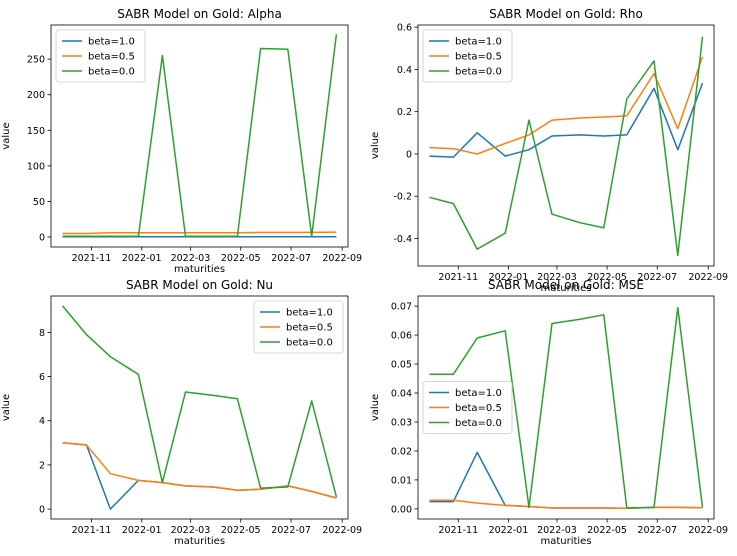  Describe the element at coordinates (199, 285) in the screenshot. I see `chart-title: SABR Model on Gold: Nu` at that location.